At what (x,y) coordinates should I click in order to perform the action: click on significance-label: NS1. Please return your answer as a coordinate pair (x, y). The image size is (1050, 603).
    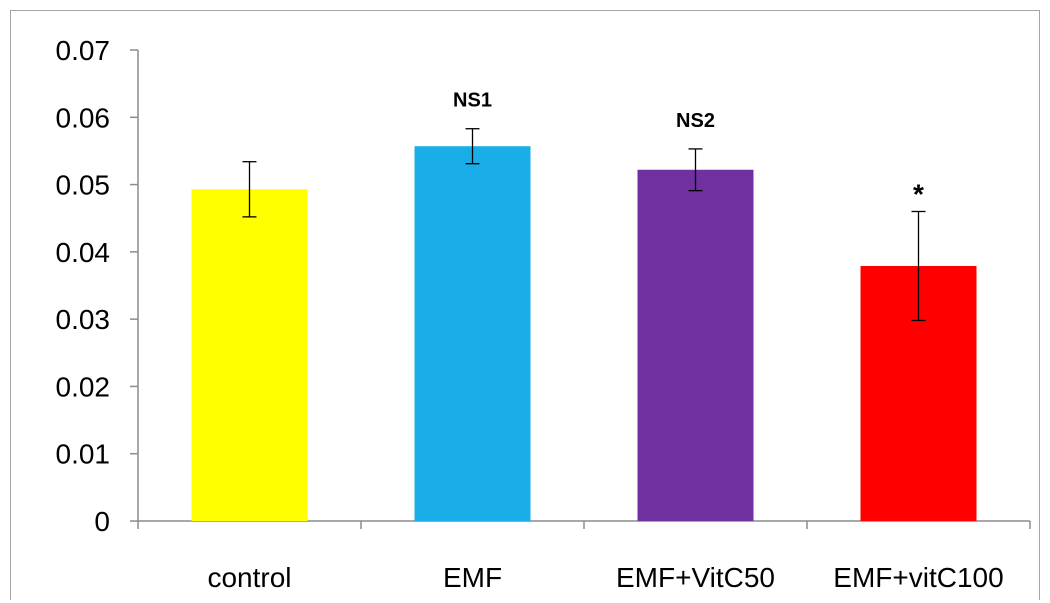
    Looking at the image, I should click on (472, 101).